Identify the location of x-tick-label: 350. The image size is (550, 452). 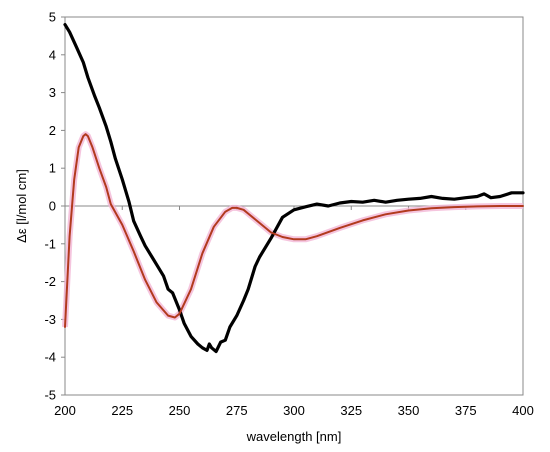
(409, 410).